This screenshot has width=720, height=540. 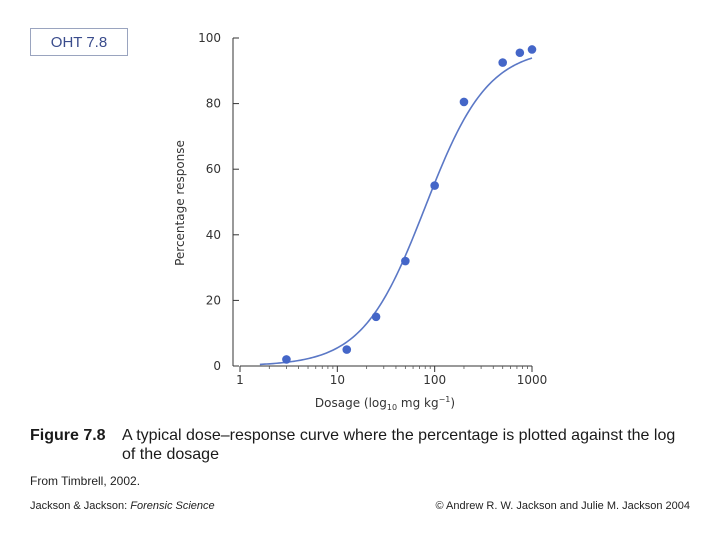 I want to click on footer-book-credit: Jackson & Jackson: Forensic Science, so click(x=122, y=506).